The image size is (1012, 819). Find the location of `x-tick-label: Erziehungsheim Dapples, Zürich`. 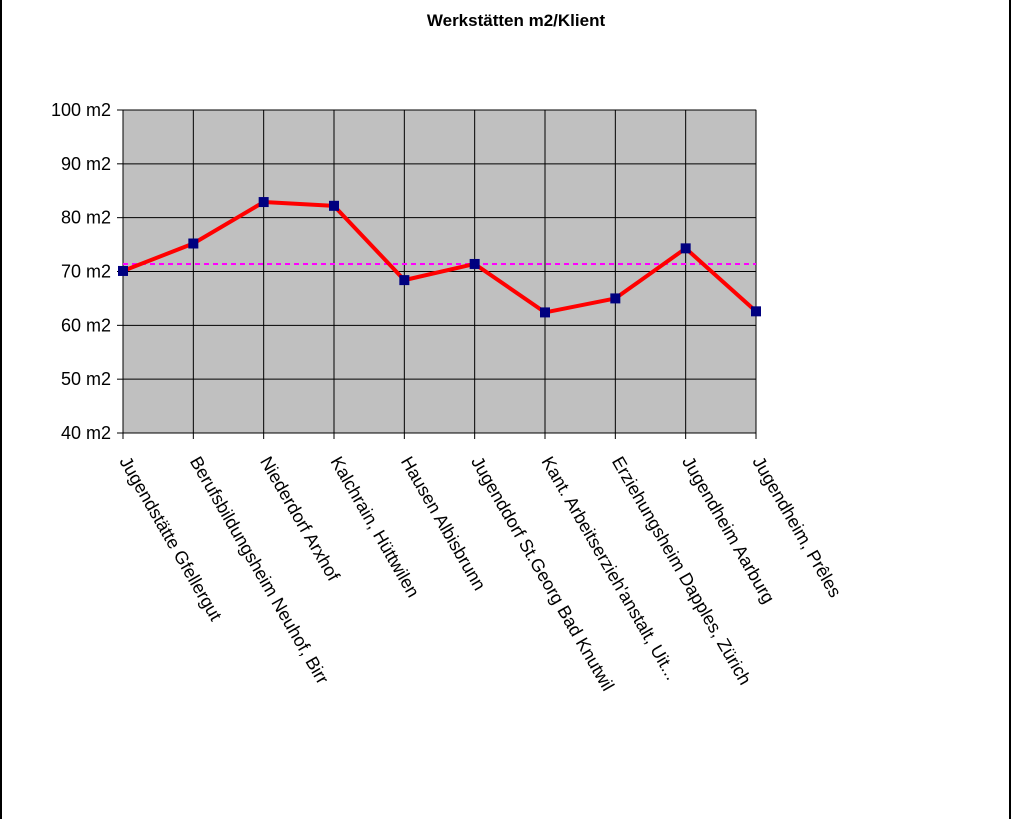

x-tick-label: Erziehungsheim Dapples, Zürich is located at coordinates (681, 570).